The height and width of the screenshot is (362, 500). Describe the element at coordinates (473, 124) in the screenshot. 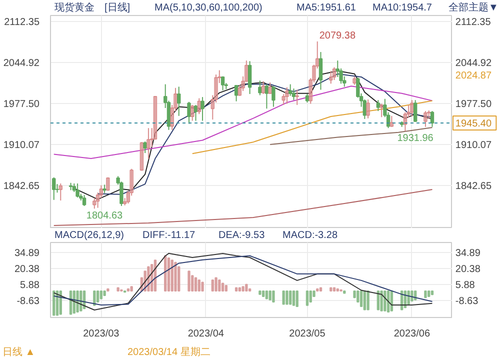

I see `ref-line-label: 1945.40` at that location.